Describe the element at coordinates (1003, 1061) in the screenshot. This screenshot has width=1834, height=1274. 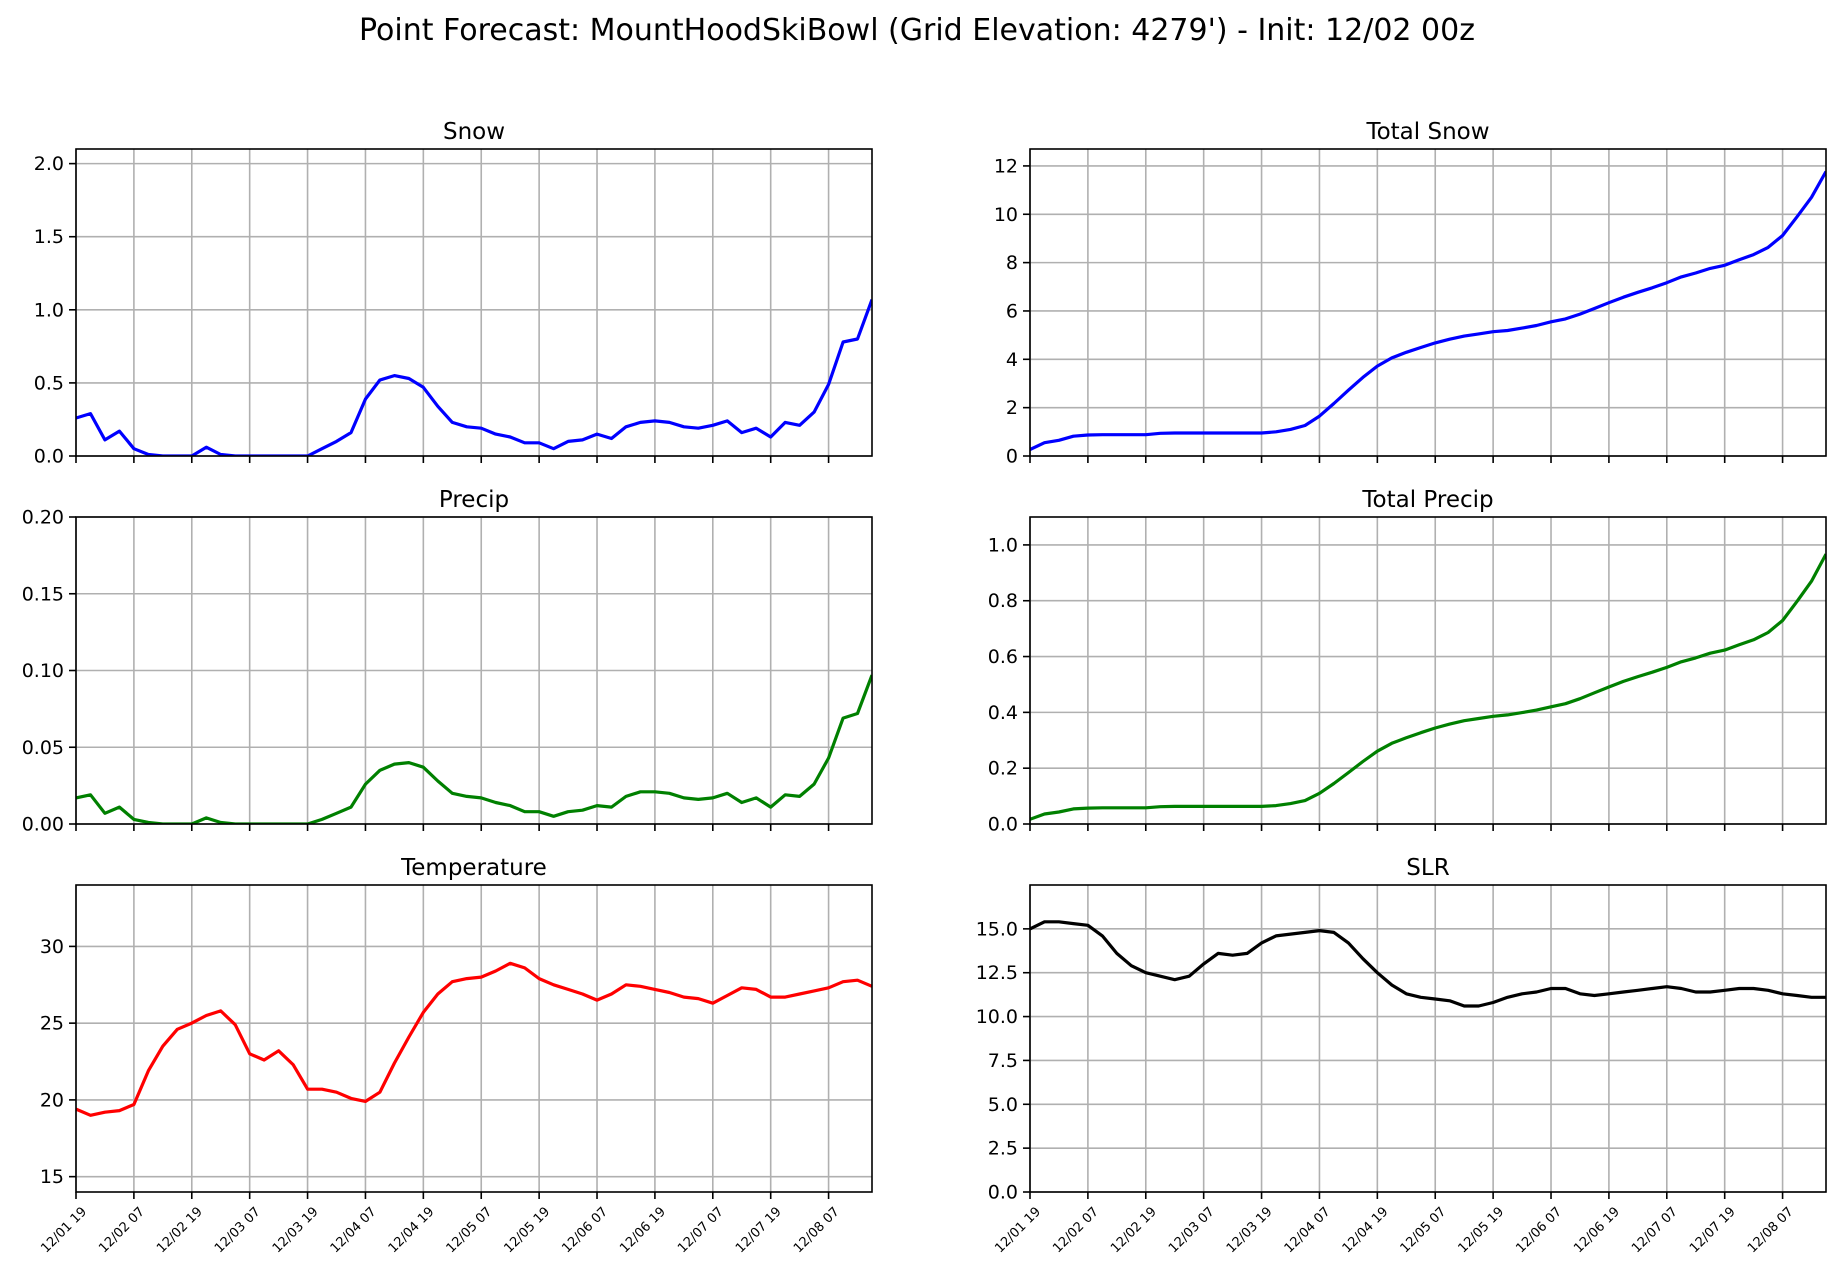
I see `y-tick-label: 7.5` at that location.